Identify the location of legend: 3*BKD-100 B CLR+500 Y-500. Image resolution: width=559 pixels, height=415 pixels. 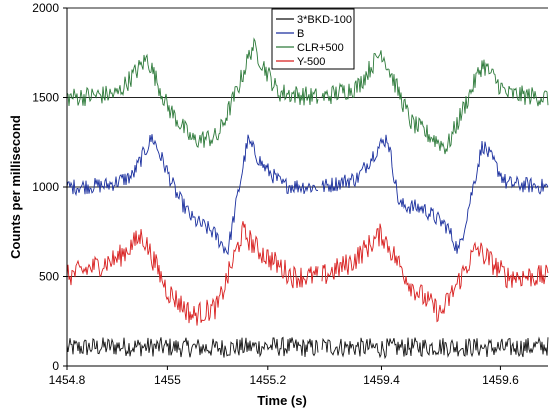
(313, 39).